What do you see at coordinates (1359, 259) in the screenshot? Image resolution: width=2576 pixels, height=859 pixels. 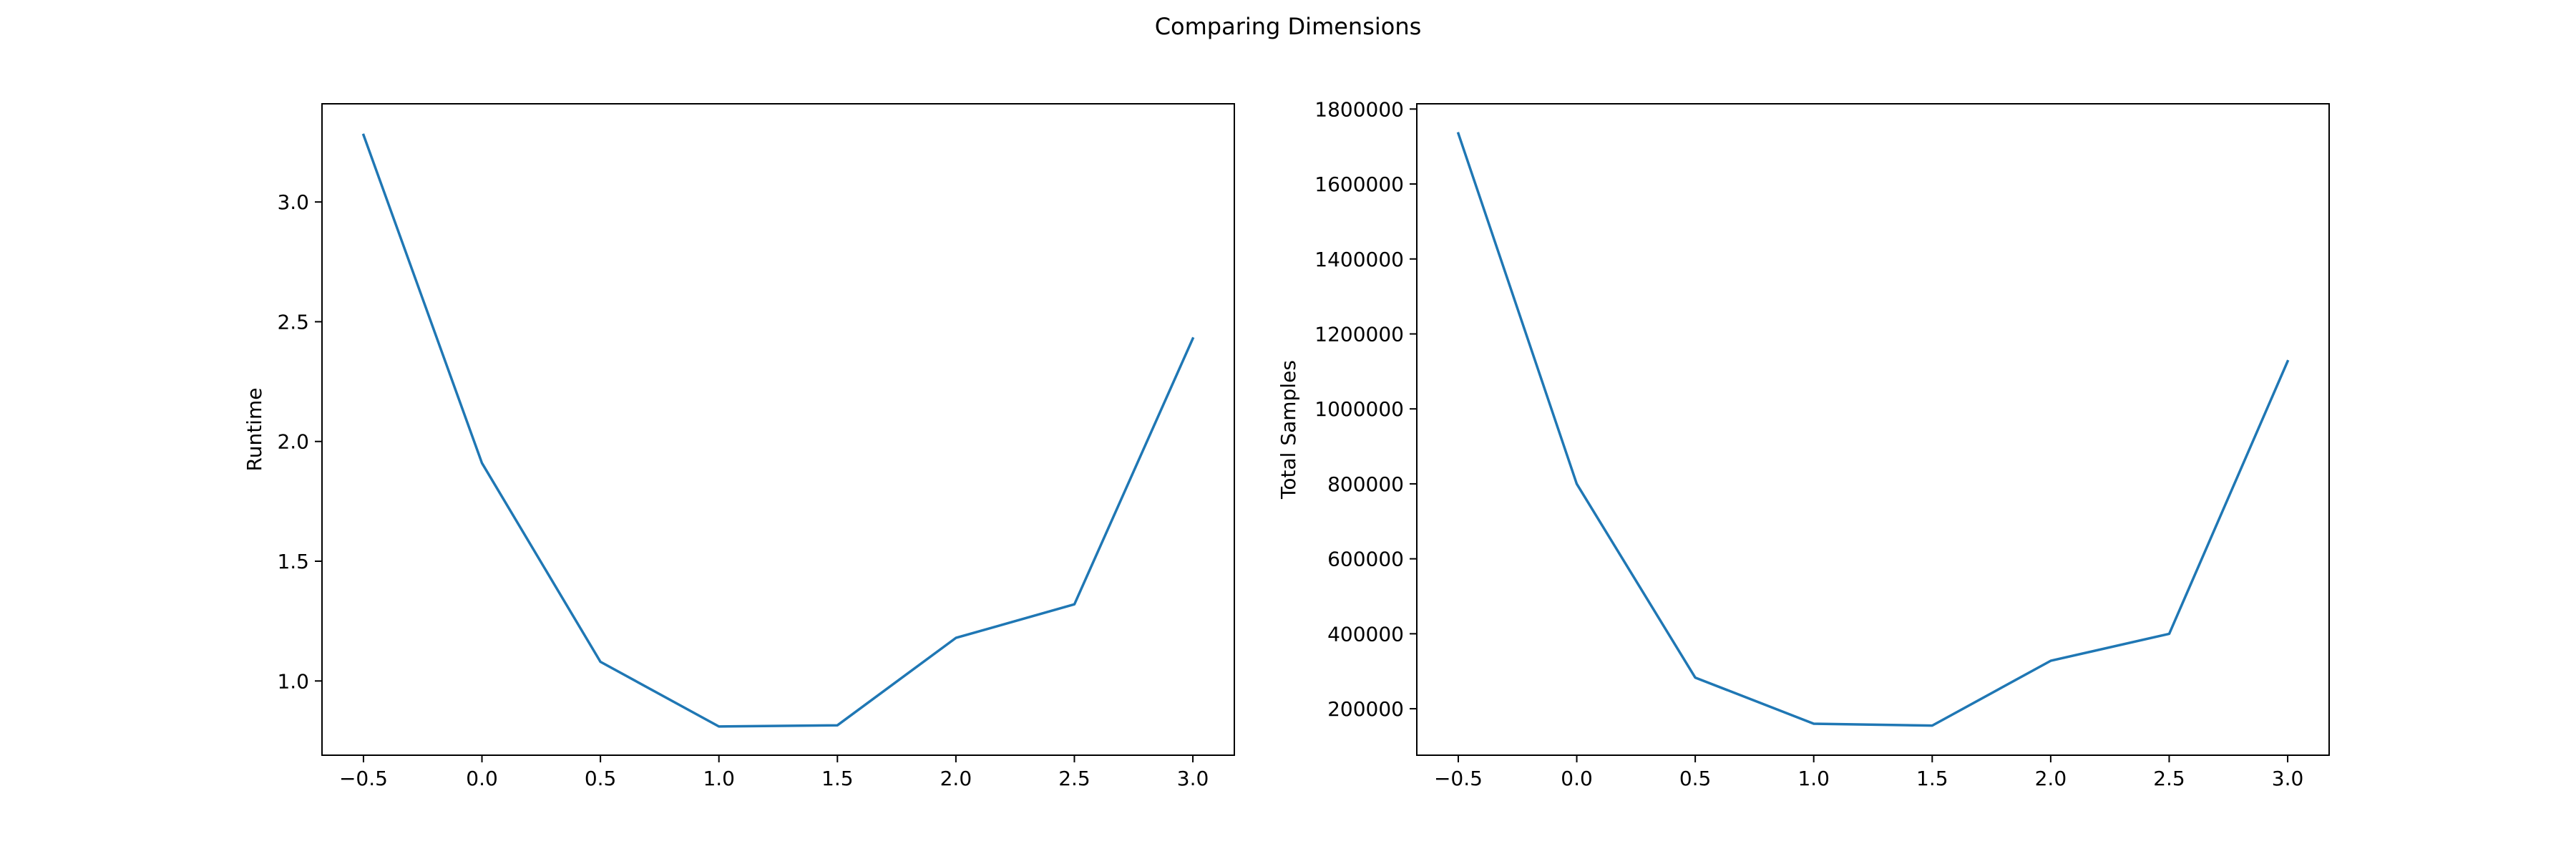 I see `total-samples-y-tick-label: 1400000` at bounding box center [1359, 259].